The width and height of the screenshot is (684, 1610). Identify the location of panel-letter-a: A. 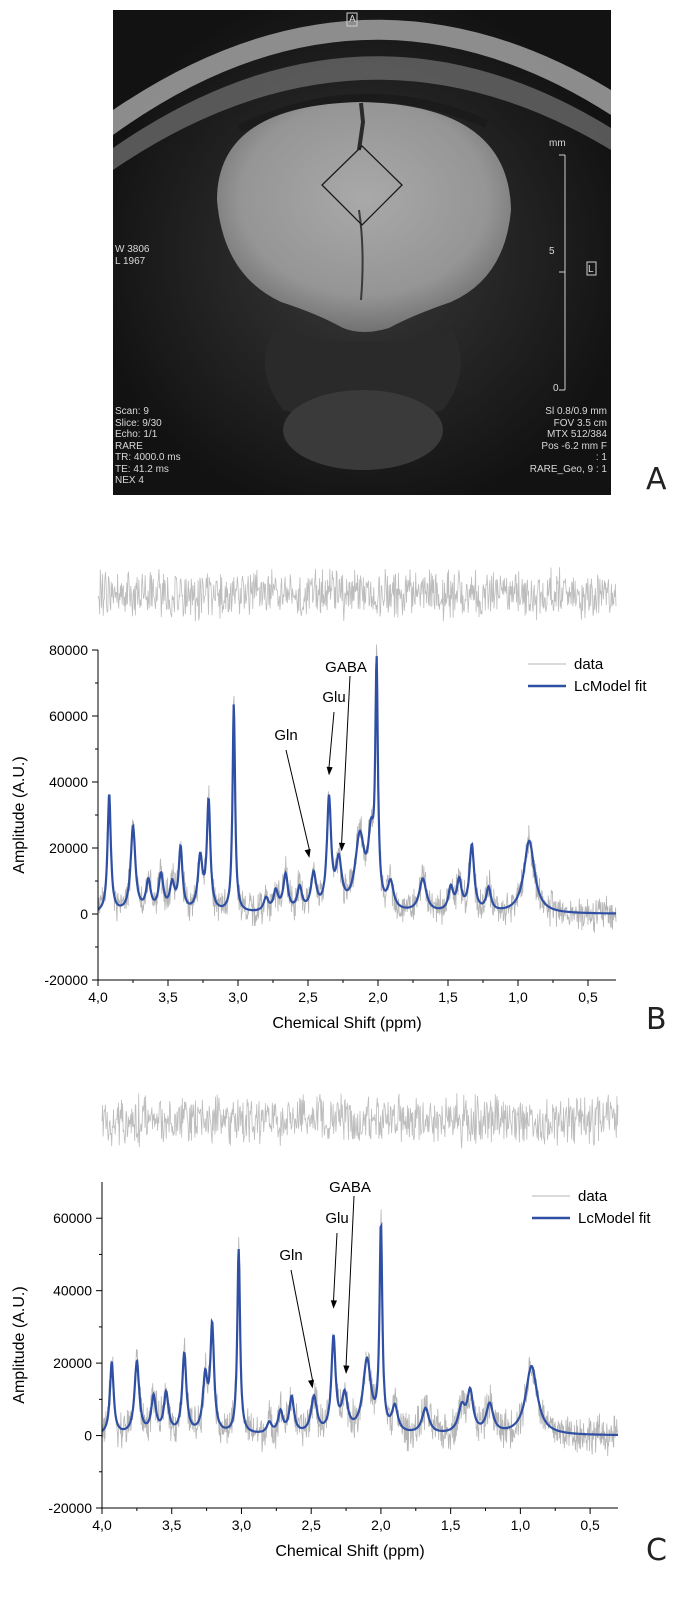
(656, 479).